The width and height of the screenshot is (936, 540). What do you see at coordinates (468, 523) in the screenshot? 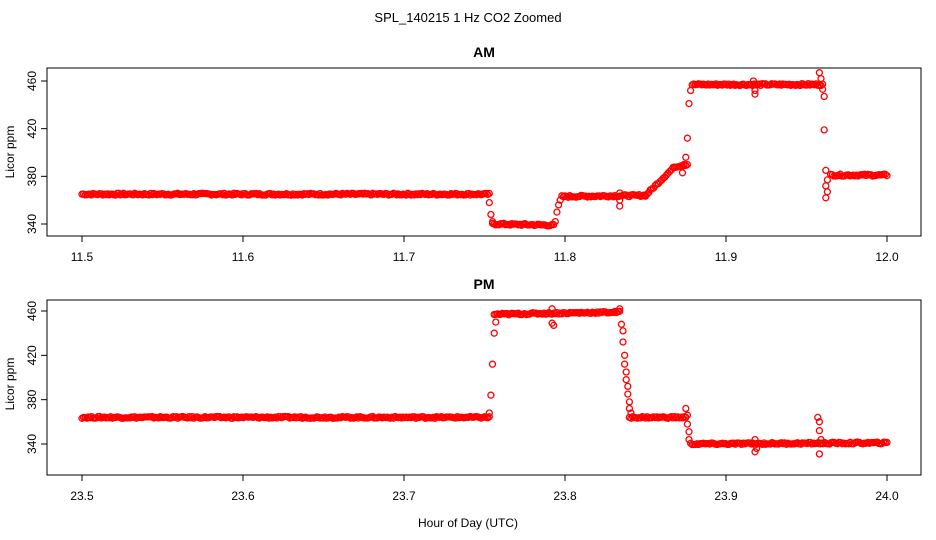
I see `x-axis-label: Hour of Day (UTC)` at bounding box center [468, 523].